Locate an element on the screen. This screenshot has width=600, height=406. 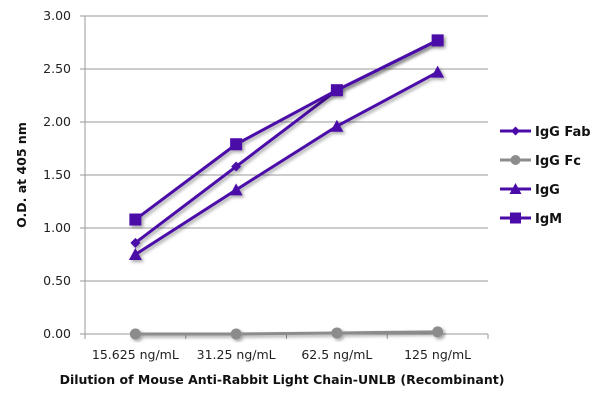
legend-item: IgG Fab is located at coordinates (545, 132).